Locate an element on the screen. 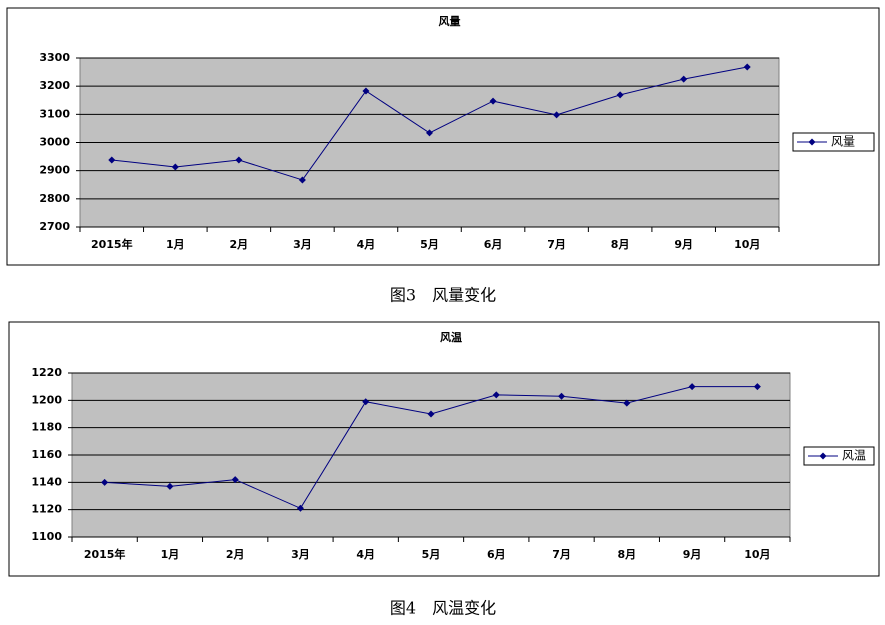 The height and width of the screenshot is (625, 885). y-tick-label: 3300 is located at coordinates (54, 57).